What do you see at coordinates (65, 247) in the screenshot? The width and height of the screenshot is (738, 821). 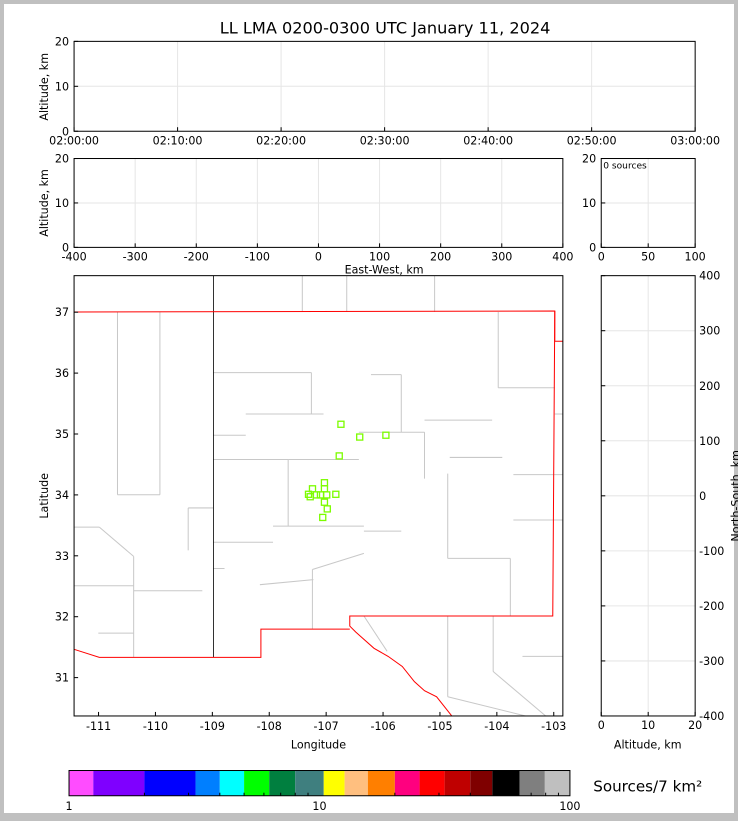 I see `ew_altitude-ytick-label: 0` at bounding box center [65, 247].